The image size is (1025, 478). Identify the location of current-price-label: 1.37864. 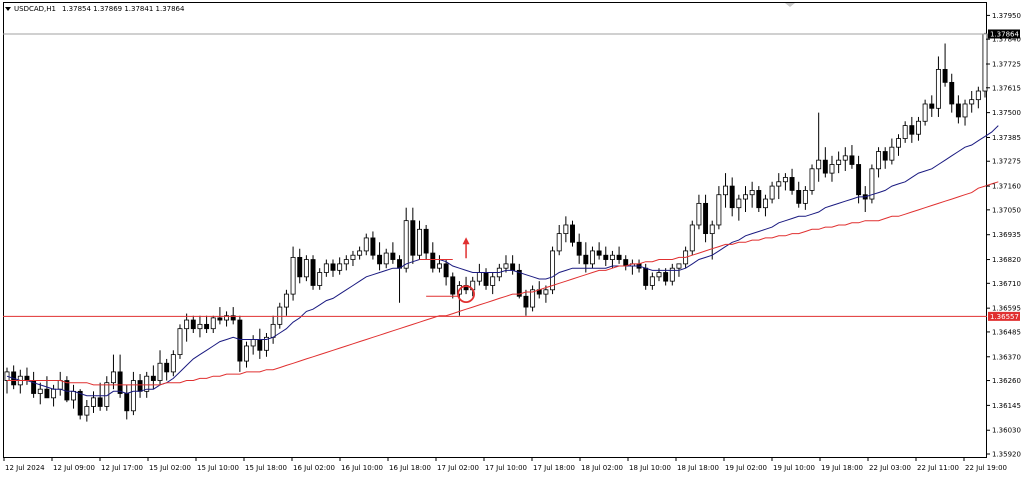
(1004, 34).